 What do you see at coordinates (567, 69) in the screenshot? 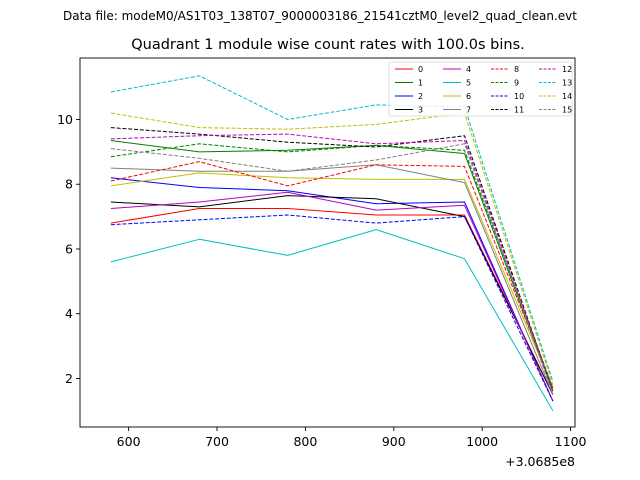
I see `legend-label-12: 12` at bounding box center [567, 69].